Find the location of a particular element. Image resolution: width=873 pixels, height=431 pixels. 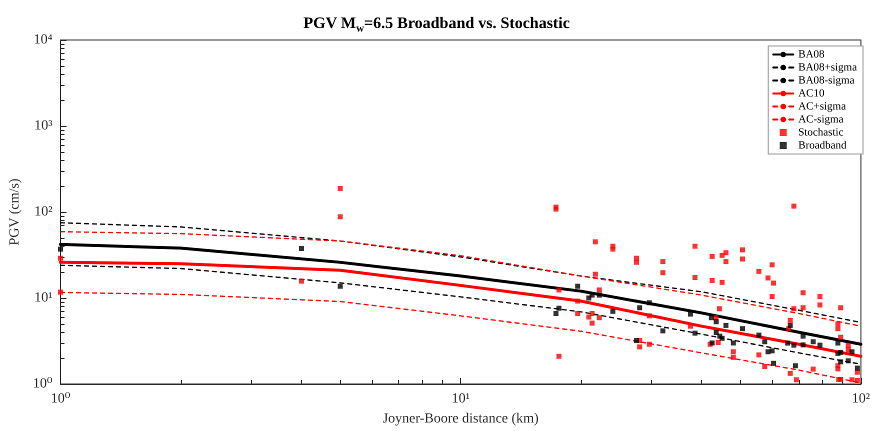

x-tick-label: 10¹ is located at coordinates (461, 399).